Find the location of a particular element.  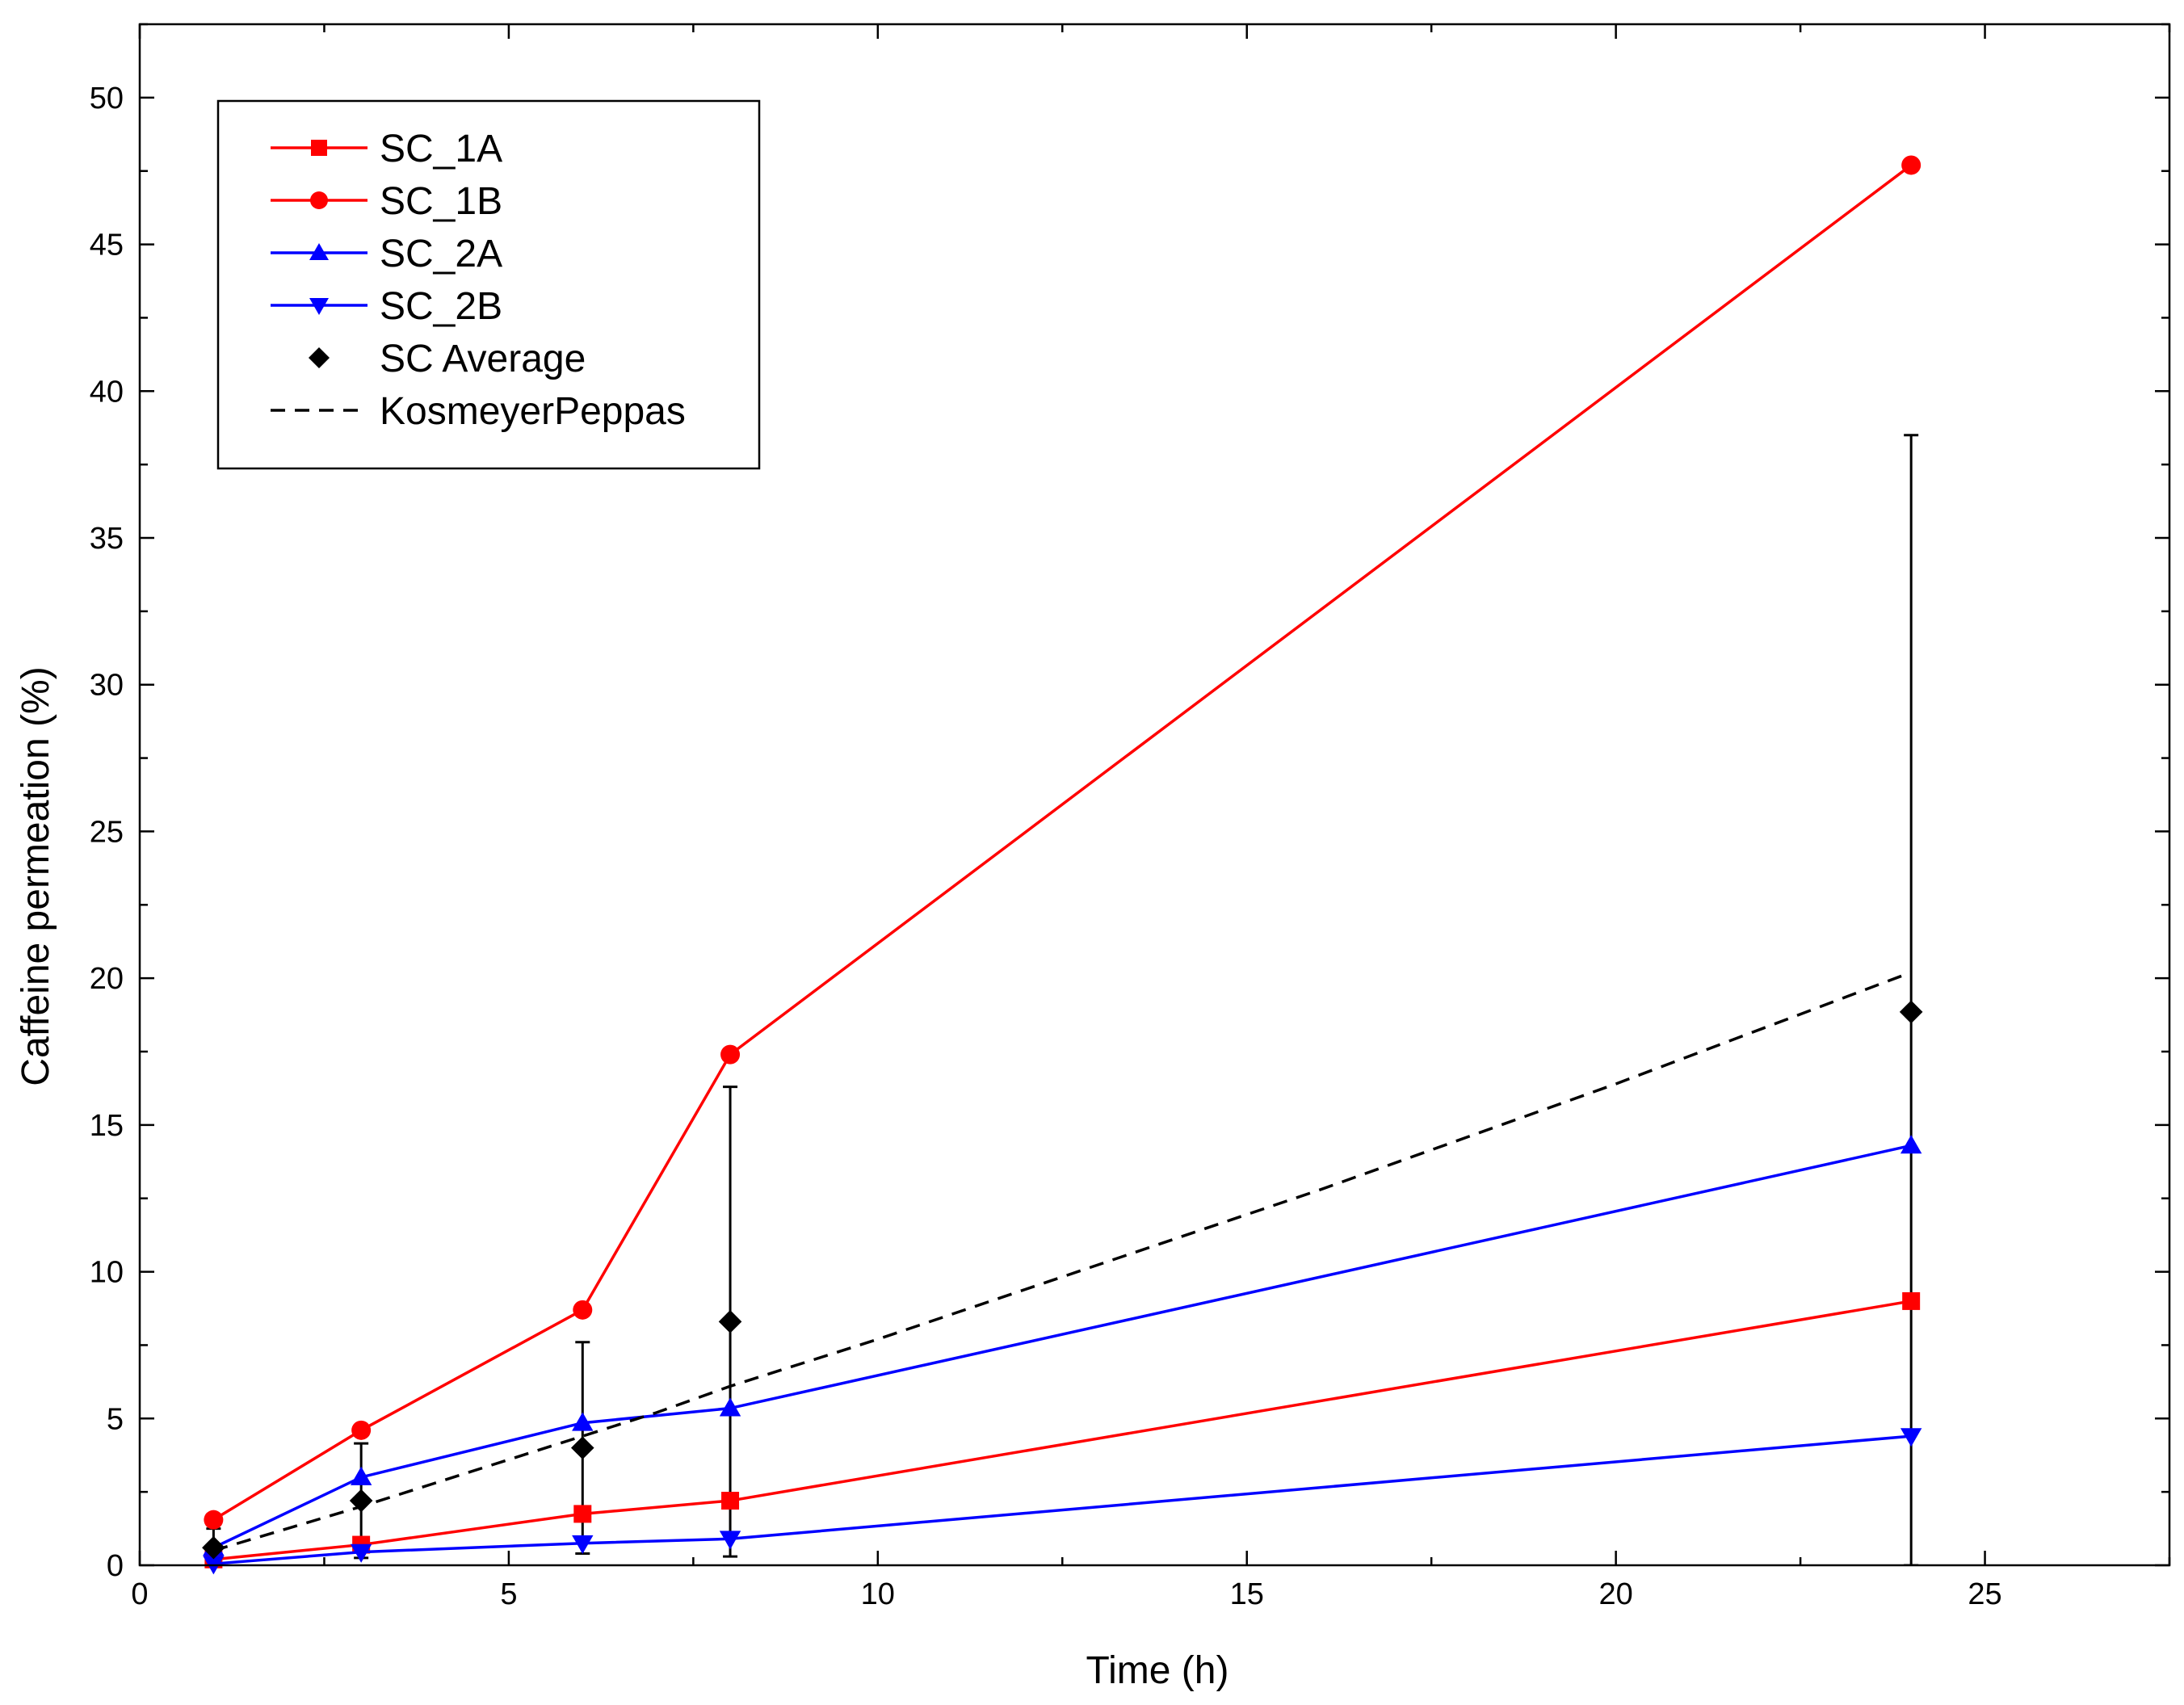

series-line-sc-1a is located at coordinates (1063, 1430).